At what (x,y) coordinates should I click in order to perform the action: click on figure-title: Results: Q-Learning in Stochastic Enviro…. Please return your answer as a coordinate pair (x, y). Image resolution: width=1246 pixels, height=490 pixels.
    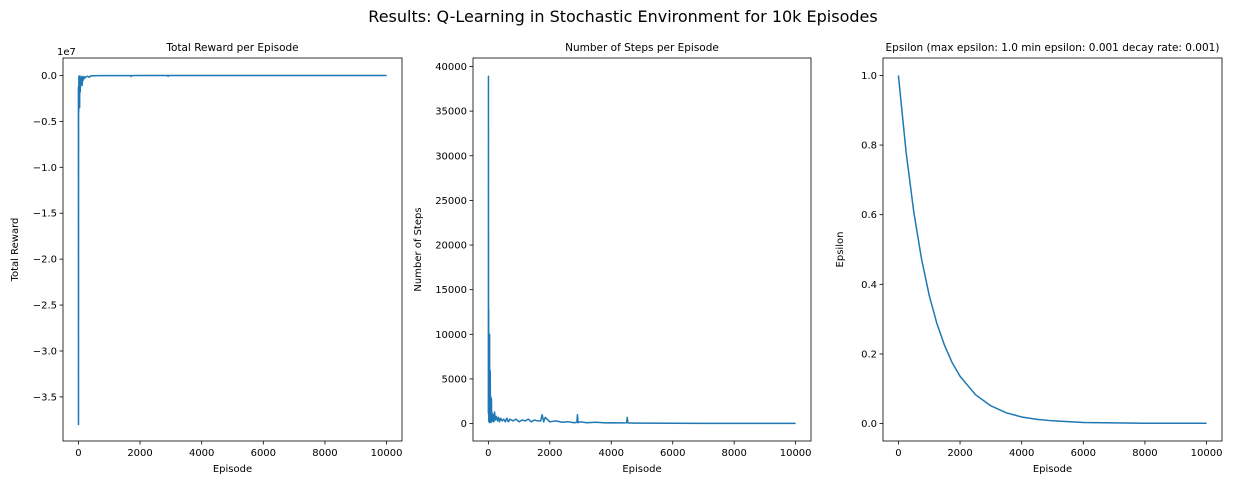
    Looking at the image, I should click on (623, 16).